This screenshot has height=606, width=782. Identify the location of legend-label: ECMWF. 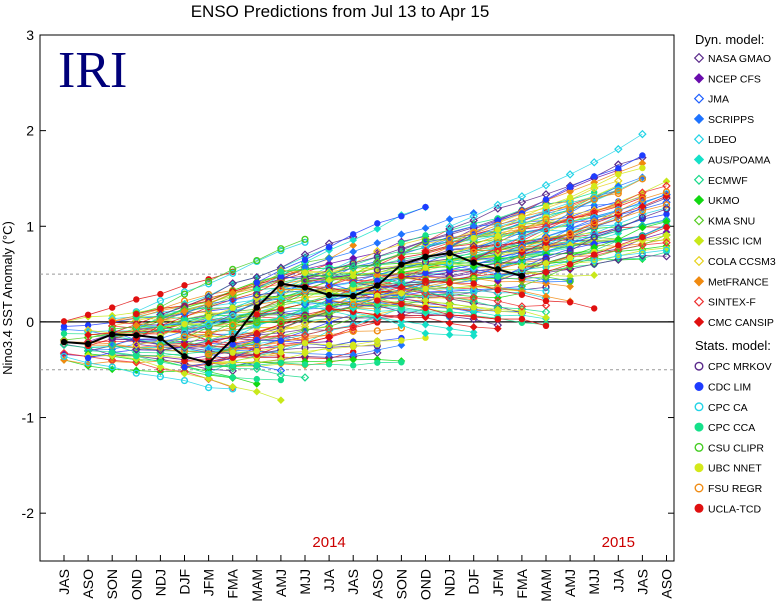
(728, 181).